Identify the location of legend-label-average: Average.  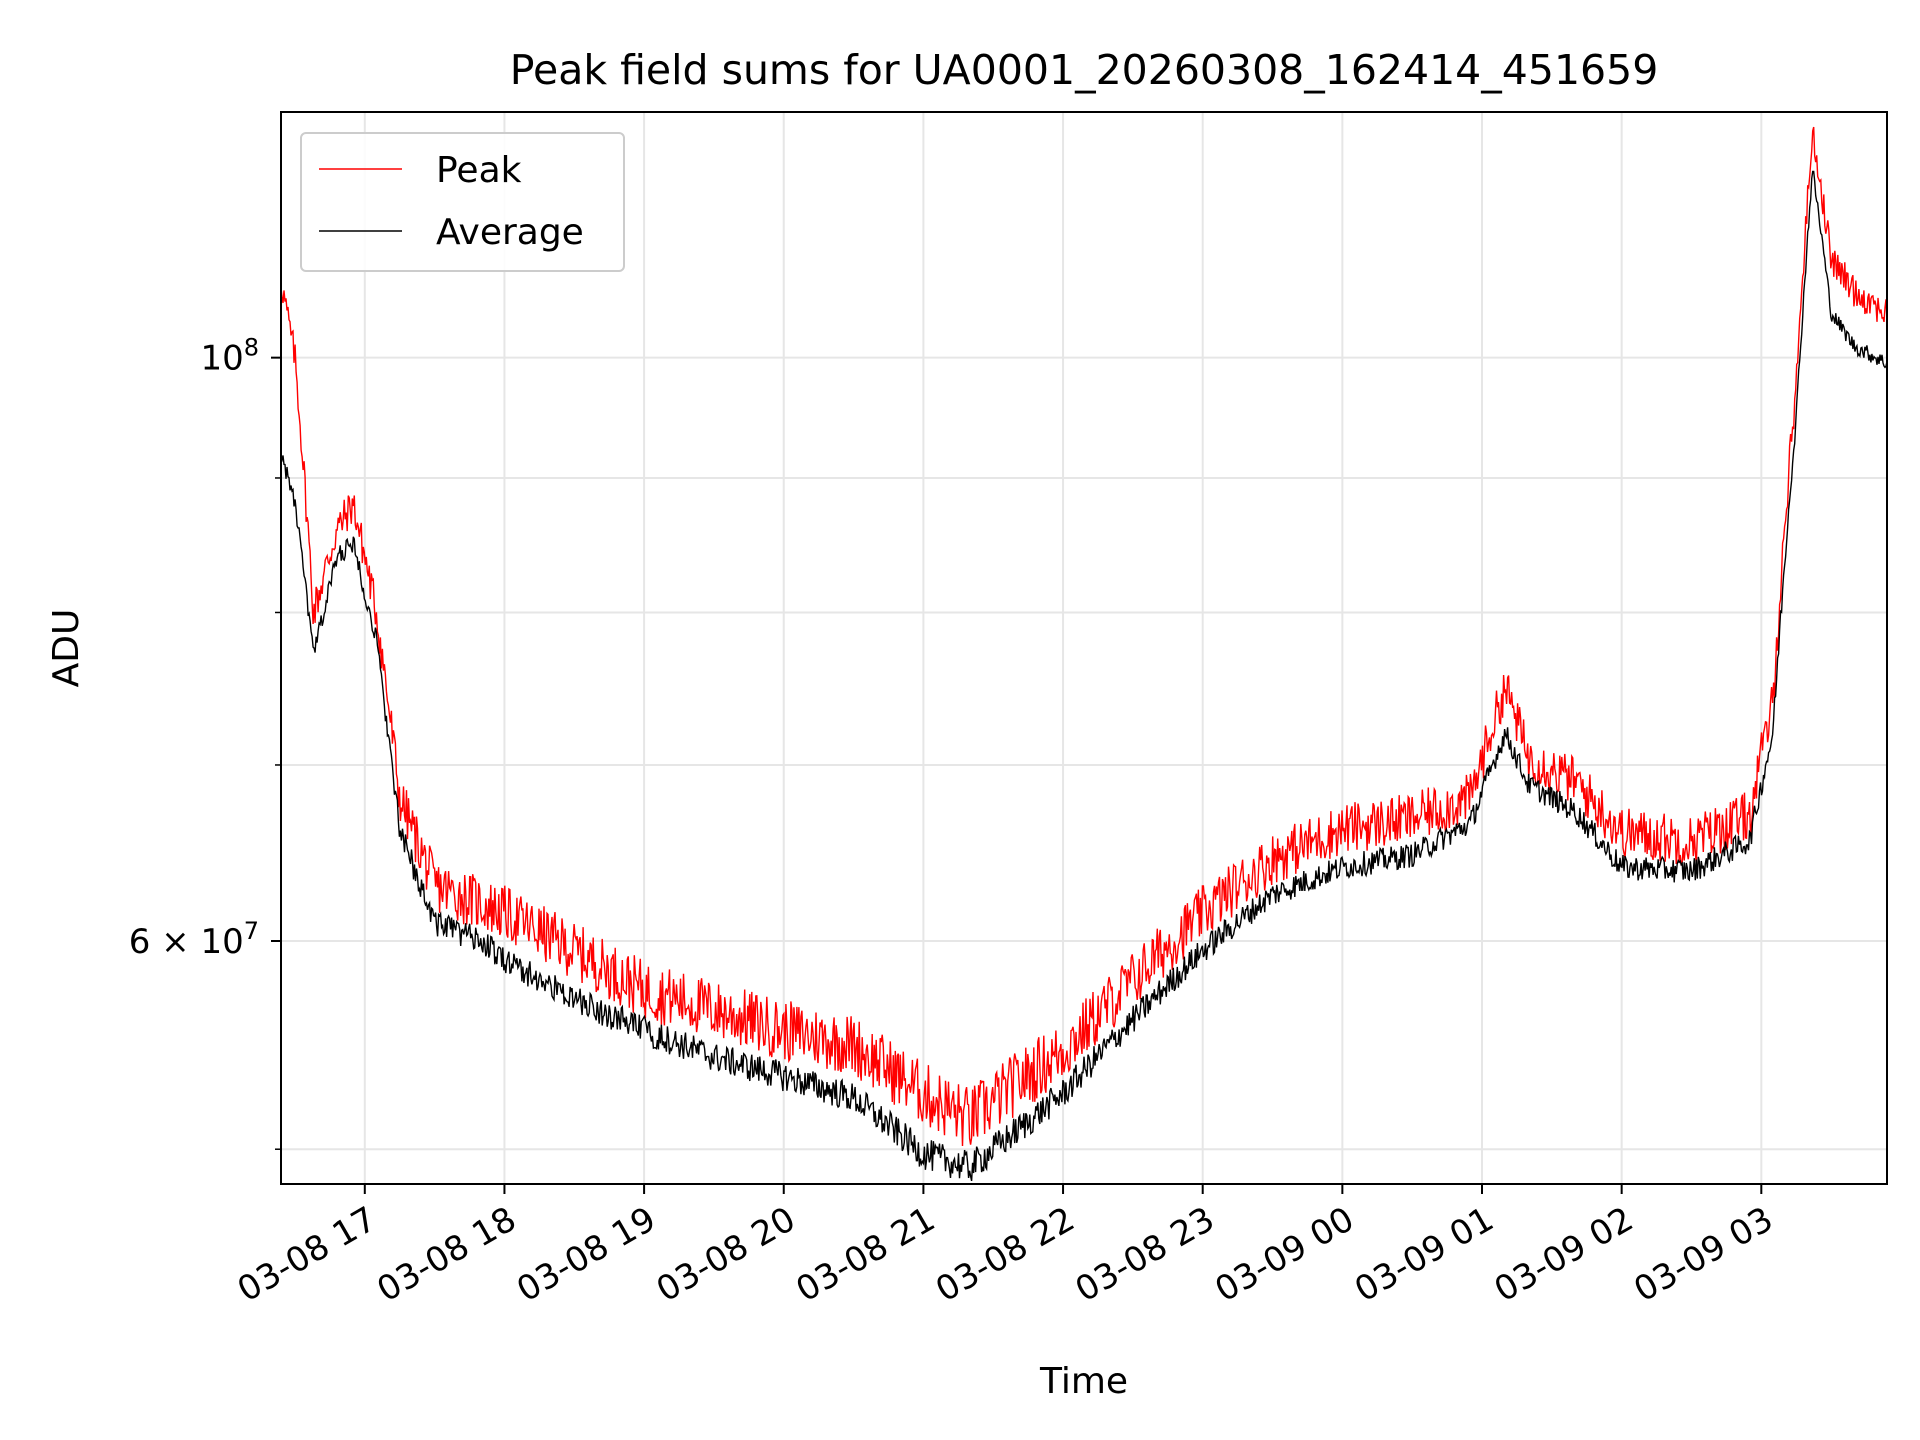
(510, 232).